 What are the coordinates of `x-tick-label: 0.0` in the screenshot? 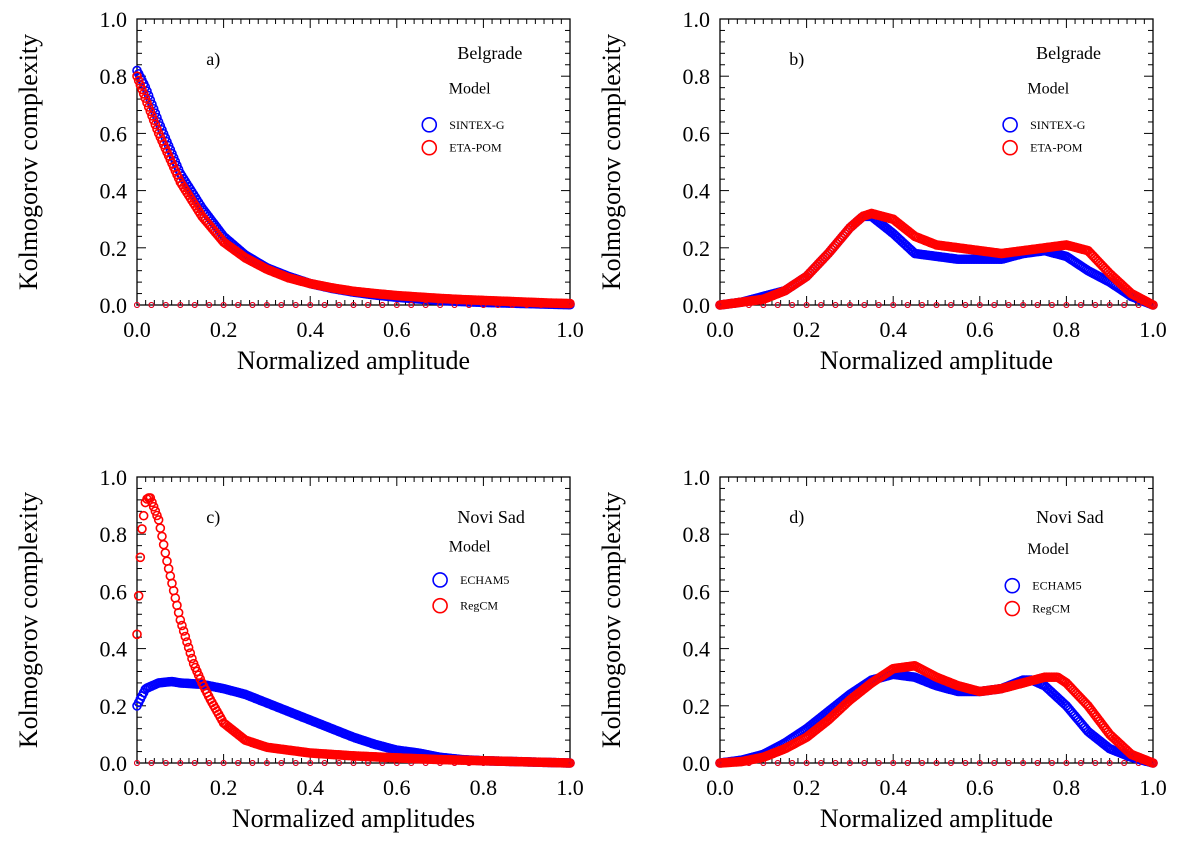 It's located at (720, 787).